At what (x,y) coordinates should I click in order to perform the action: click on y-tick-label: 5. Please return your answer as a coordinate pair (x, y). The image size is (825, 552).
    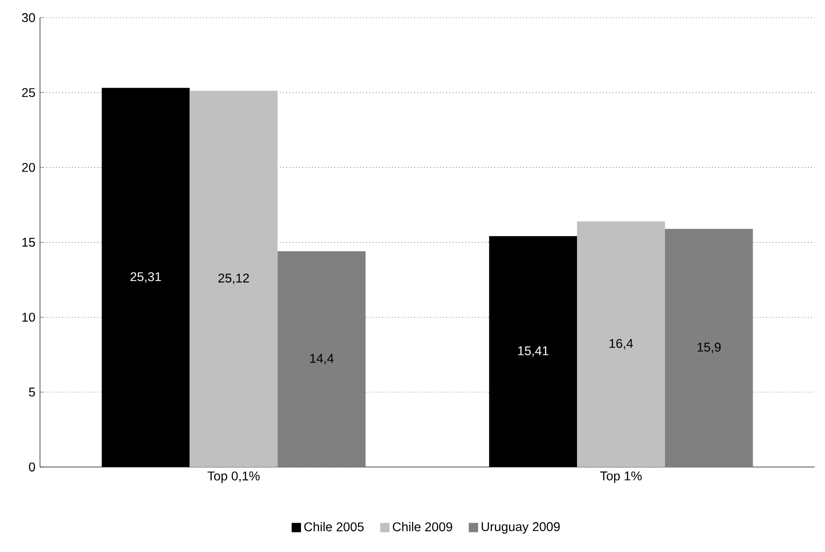
    Looking at the image, I should click on (31, 392).